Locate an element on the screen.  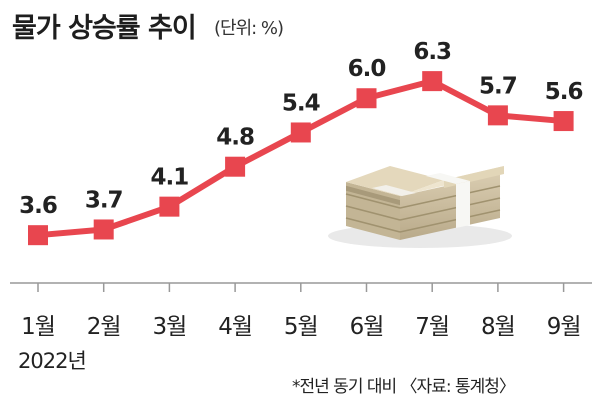
data-value-label: 4.8 is located at coordinates (235, 138).